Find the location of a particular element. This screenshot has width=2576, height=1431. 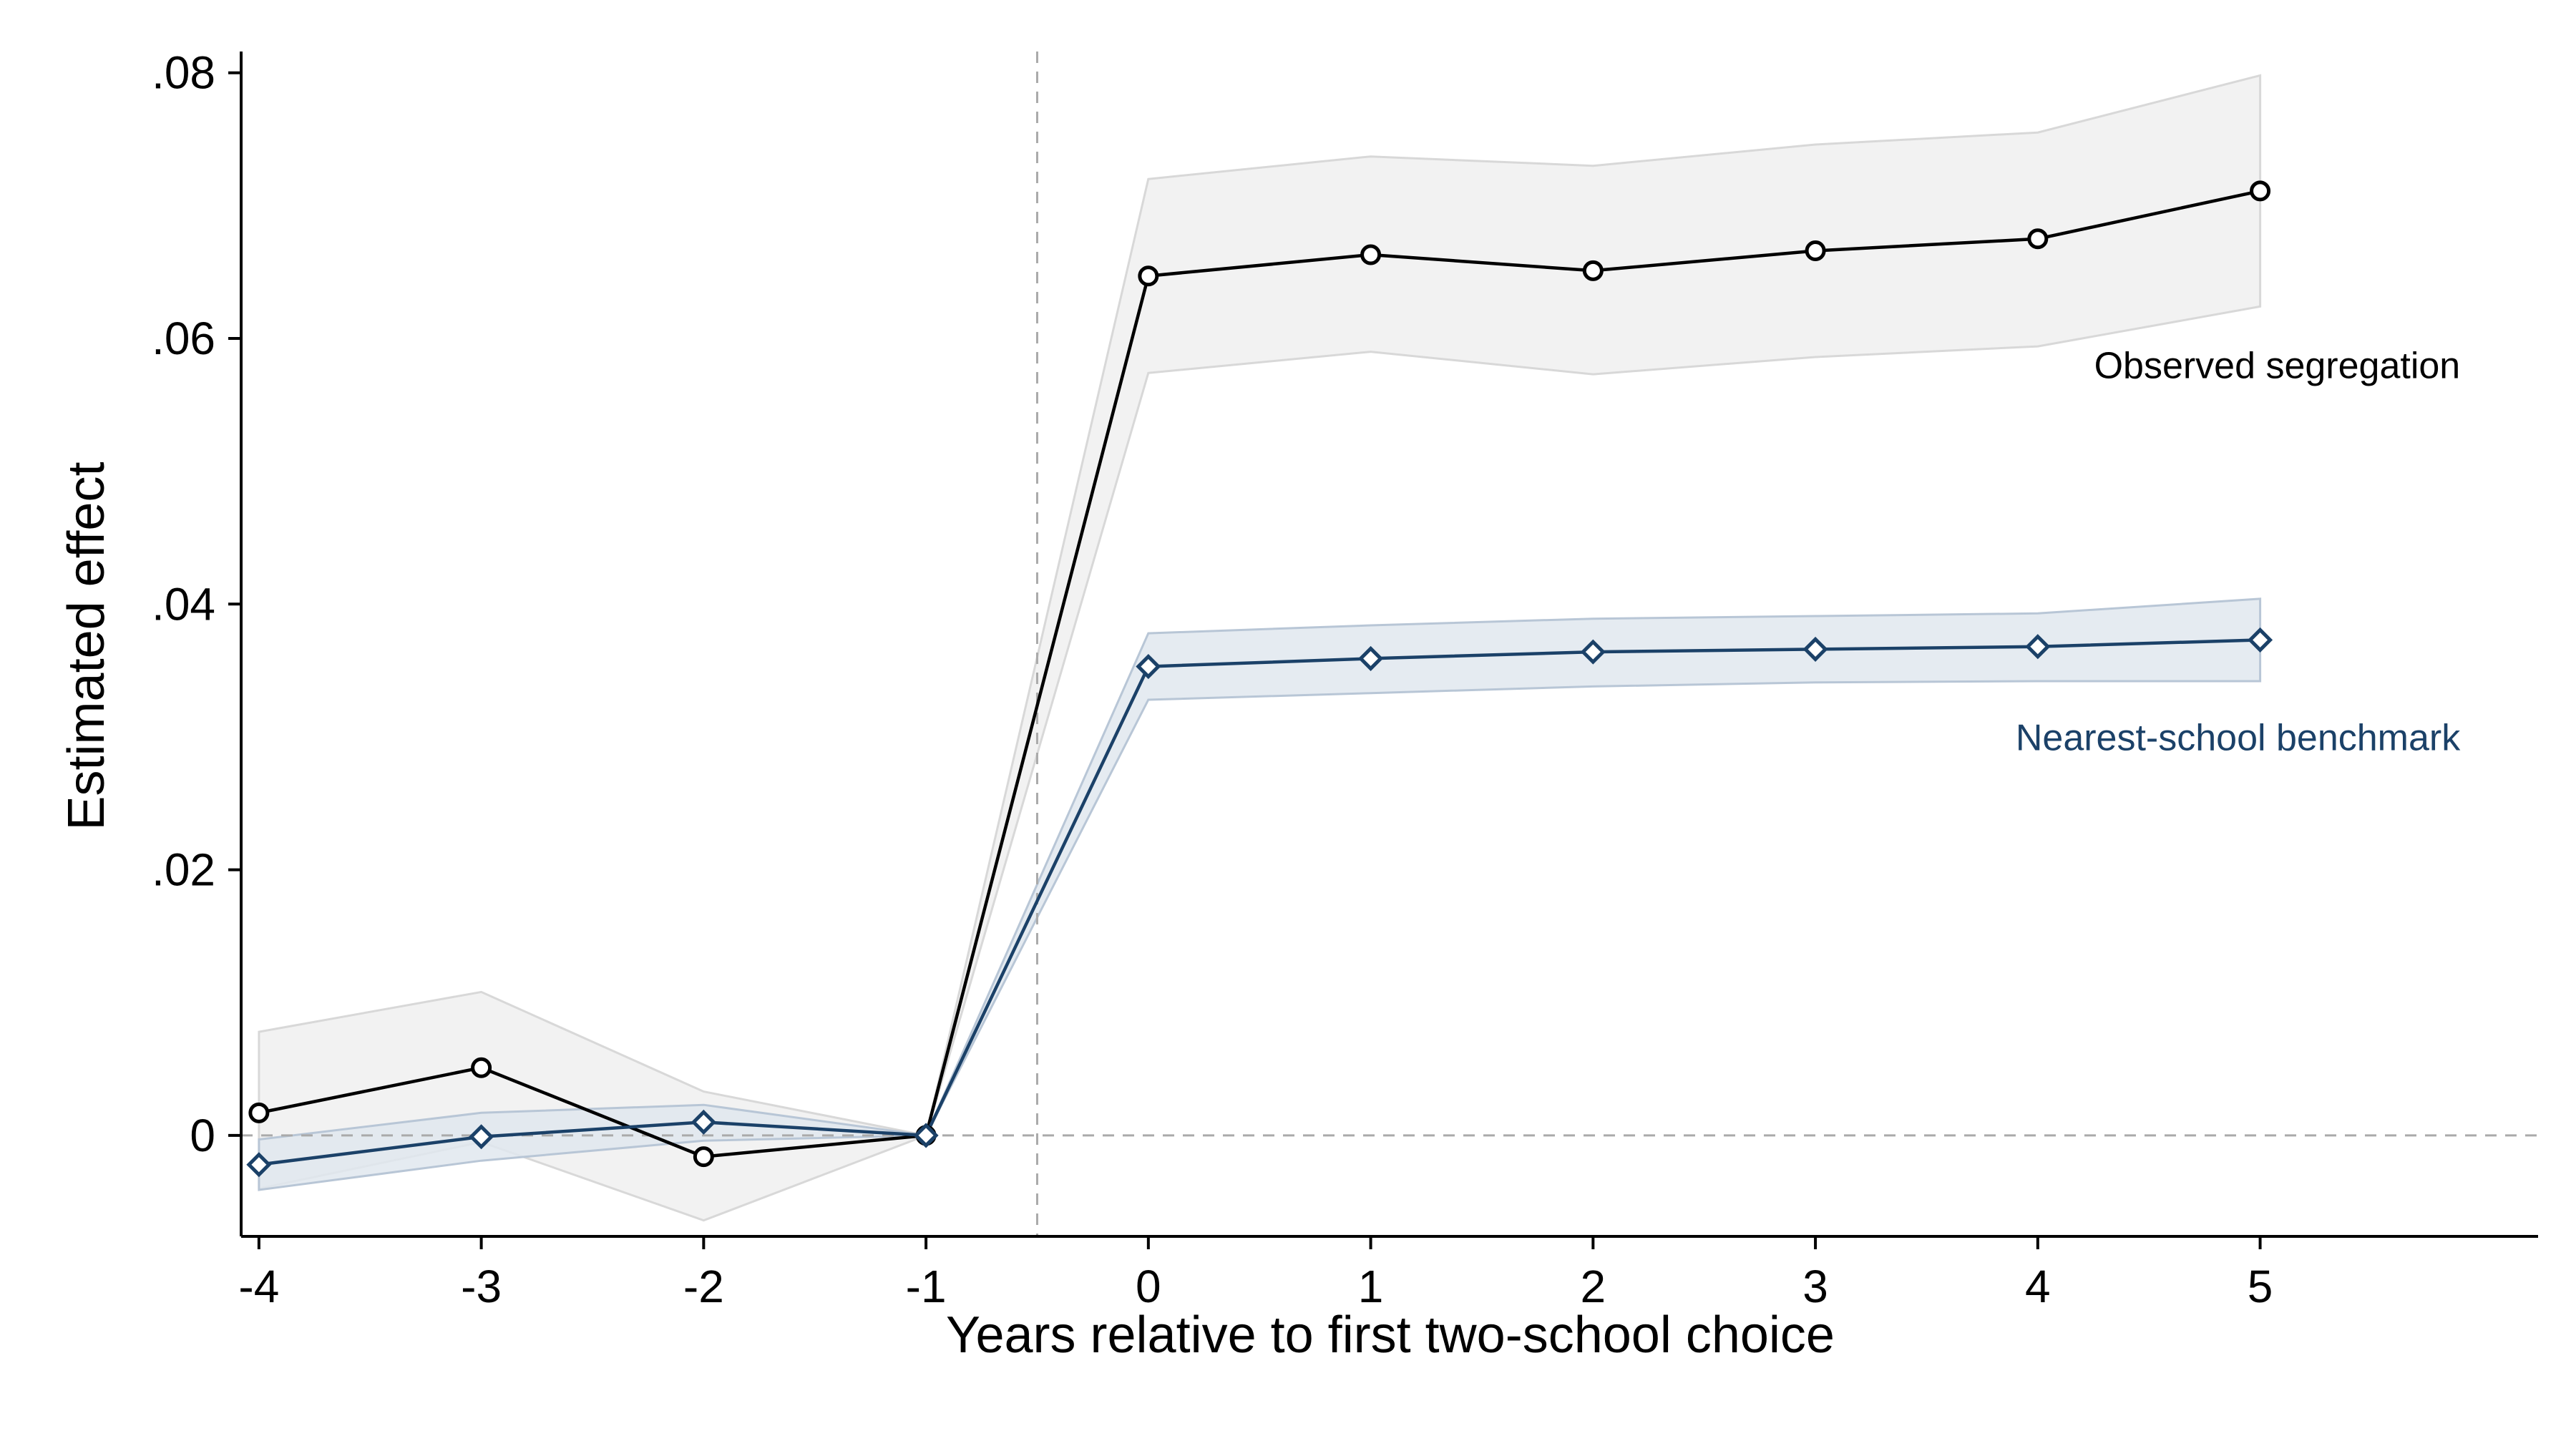

series-label-observed: Observed segregation is located at coordinates (2277, 366).